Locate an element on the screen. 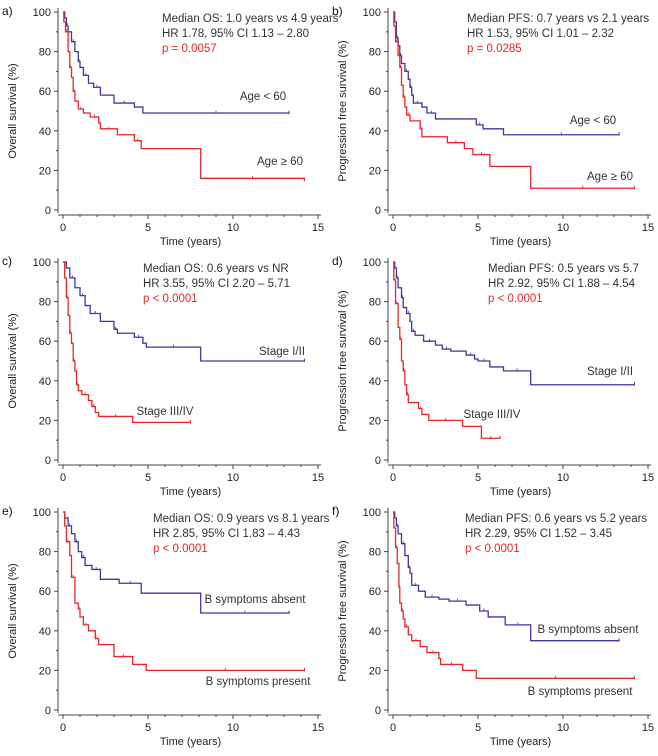  panel-letter: e) is located at coordinates (7, 511).